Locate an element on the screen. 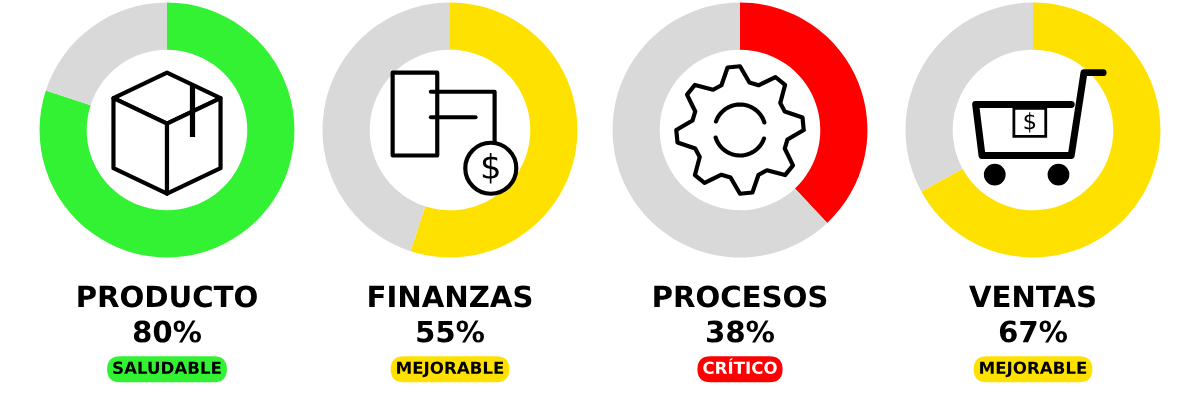 The image size is (1200, 417). text: VENTAS is located at coordinates (1032, 296).